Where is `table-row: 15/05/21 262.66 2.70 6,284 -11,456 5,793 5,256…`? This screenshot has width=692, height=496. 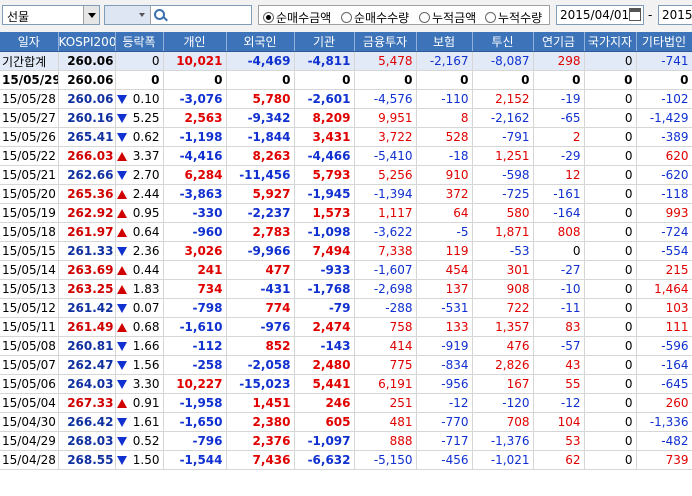
table-row: 15/05/21 262.66 2.70 6,284 -11,456 5,793 5,256… is located at coordinates (346, 175).